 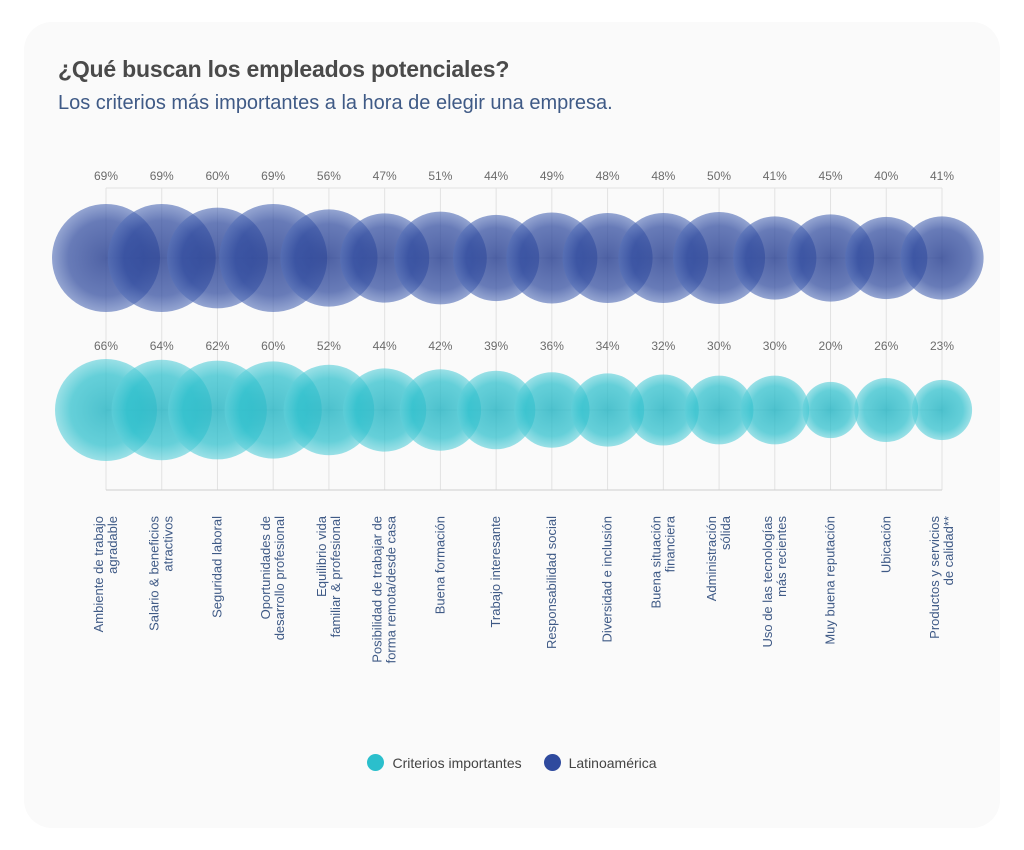 I want to click on category-label: Administraciónsólida, so click(x=718, y=558).